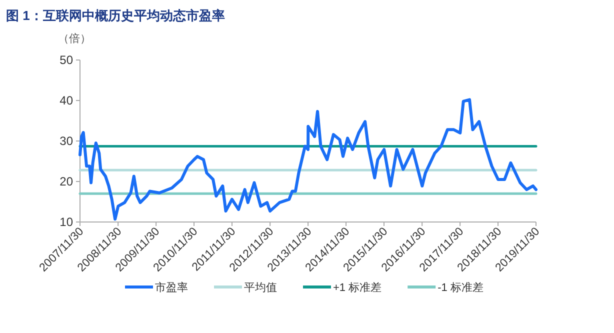  I want to click on y-tick-label: 30, so click(67, 141).